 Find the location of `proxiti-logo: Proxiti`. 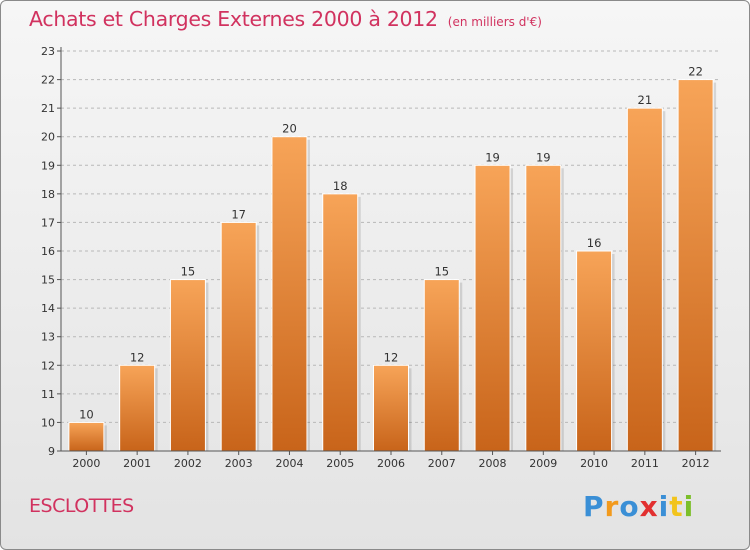

proxiti-logo: Proxiti is located at coordinates (638, 506).